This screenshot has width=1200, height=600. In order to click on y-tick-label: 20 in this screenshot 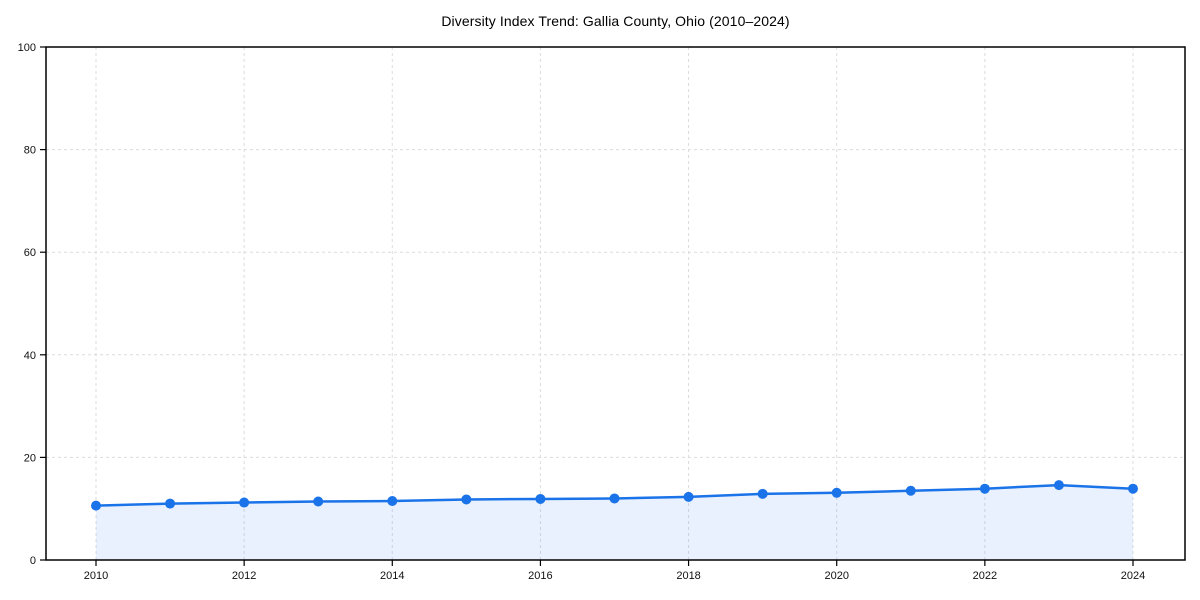, I will do `click(30, 458)`.